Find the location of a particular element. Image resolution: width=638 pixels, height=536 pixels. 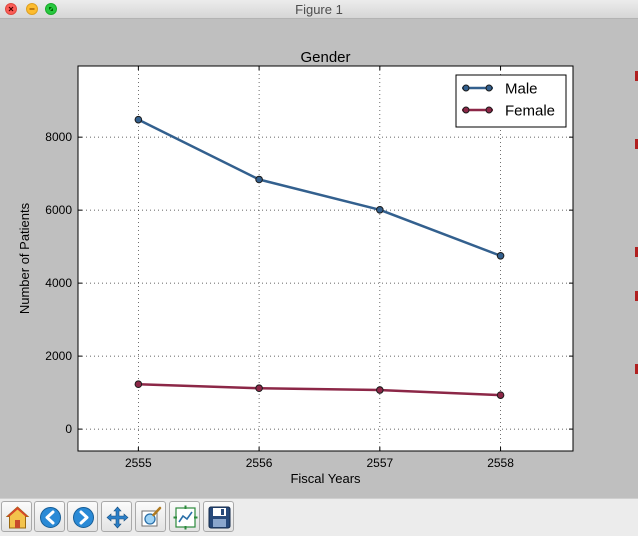

forward-button is located at coordinates (82, 516).